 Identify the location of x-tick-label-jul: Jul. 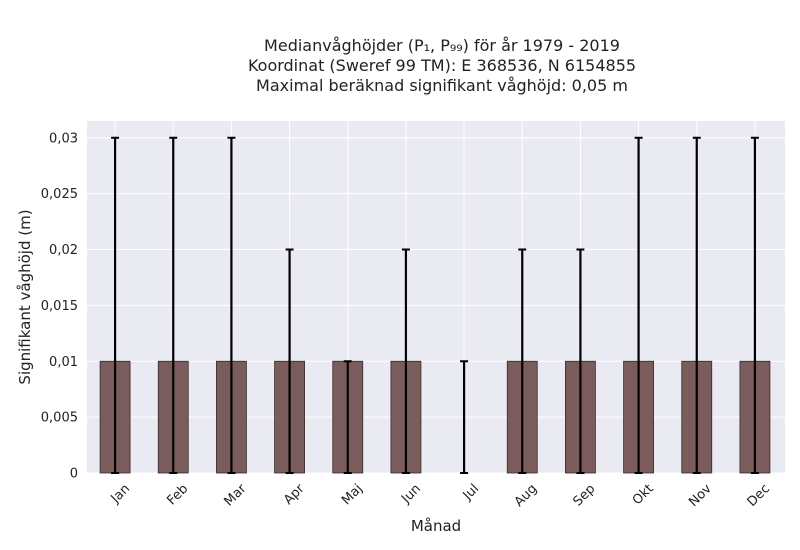
(471, 492).